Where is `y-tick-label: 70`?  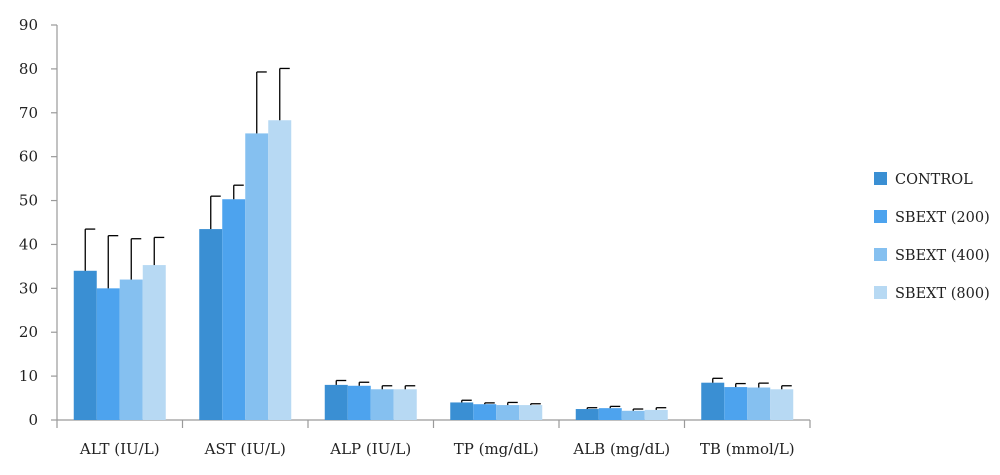
y-tick-label: 70 is located at coordinates (28, 113).